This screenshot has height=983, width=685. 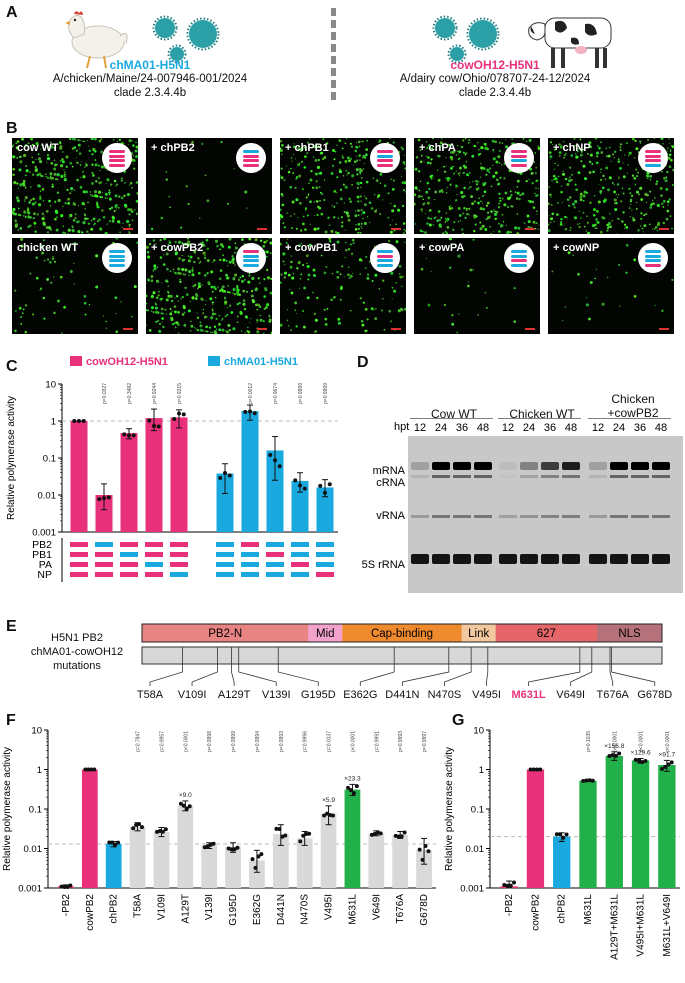 What do you see at coordinates (458, 720) in the screenshot?
I see `panel-g-label: G` at bounding box center [458, 720].